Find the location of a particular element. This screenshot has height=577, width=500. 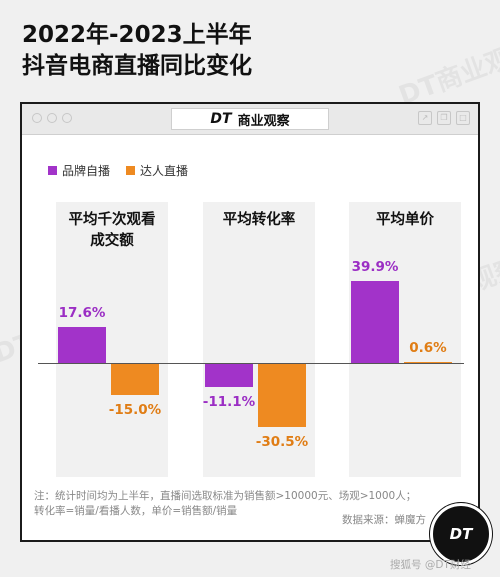

brand-logo: DT is located at coordinates (221, 119).